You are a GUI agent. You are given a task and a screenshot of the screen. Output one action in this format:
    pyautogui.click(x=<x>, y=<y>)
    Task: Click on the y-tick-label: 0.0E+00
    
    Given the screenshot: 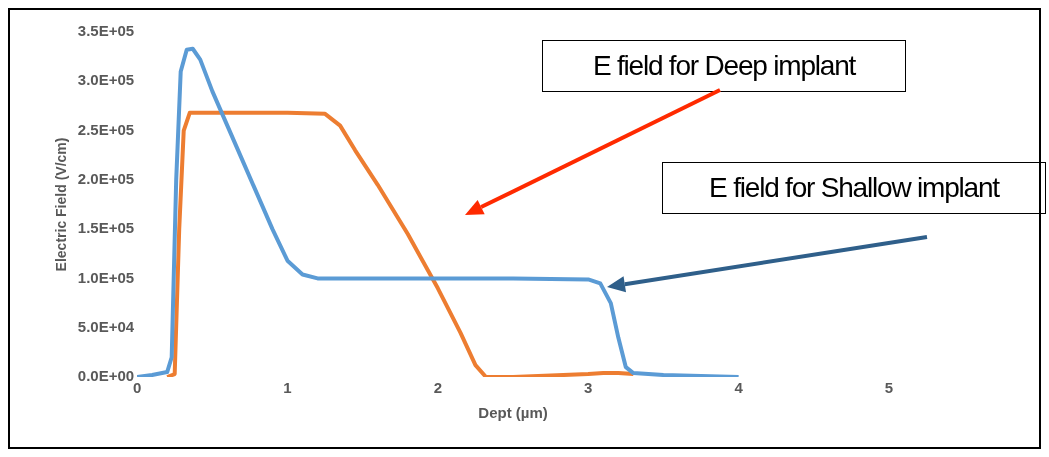 What is the action you would take?
    pyautogui.click(x=106, y=376)
    